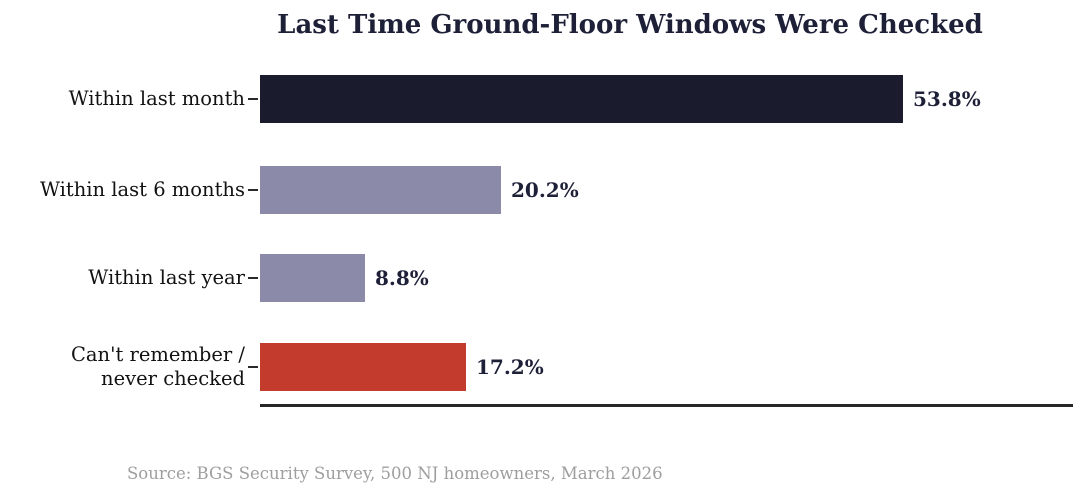  I want to click on value-label: 53.8%, so click(947, 99).